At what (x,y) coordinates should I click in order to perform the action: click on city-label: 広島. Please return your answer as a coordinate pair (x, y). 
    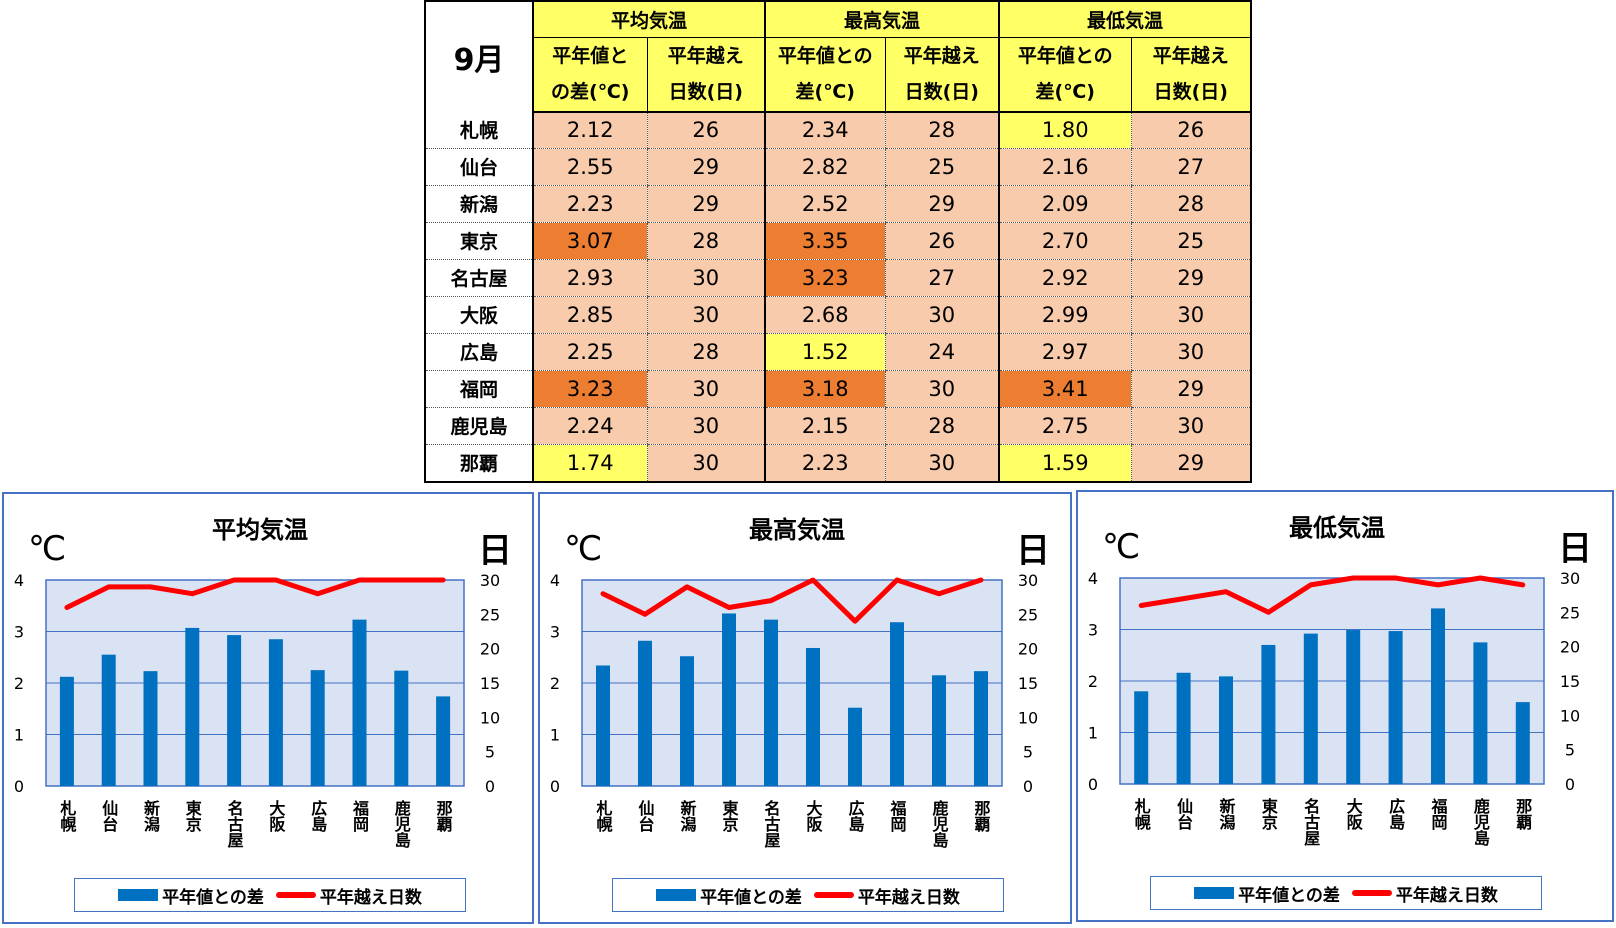
    Looking at the image, I should click on (479, 352).